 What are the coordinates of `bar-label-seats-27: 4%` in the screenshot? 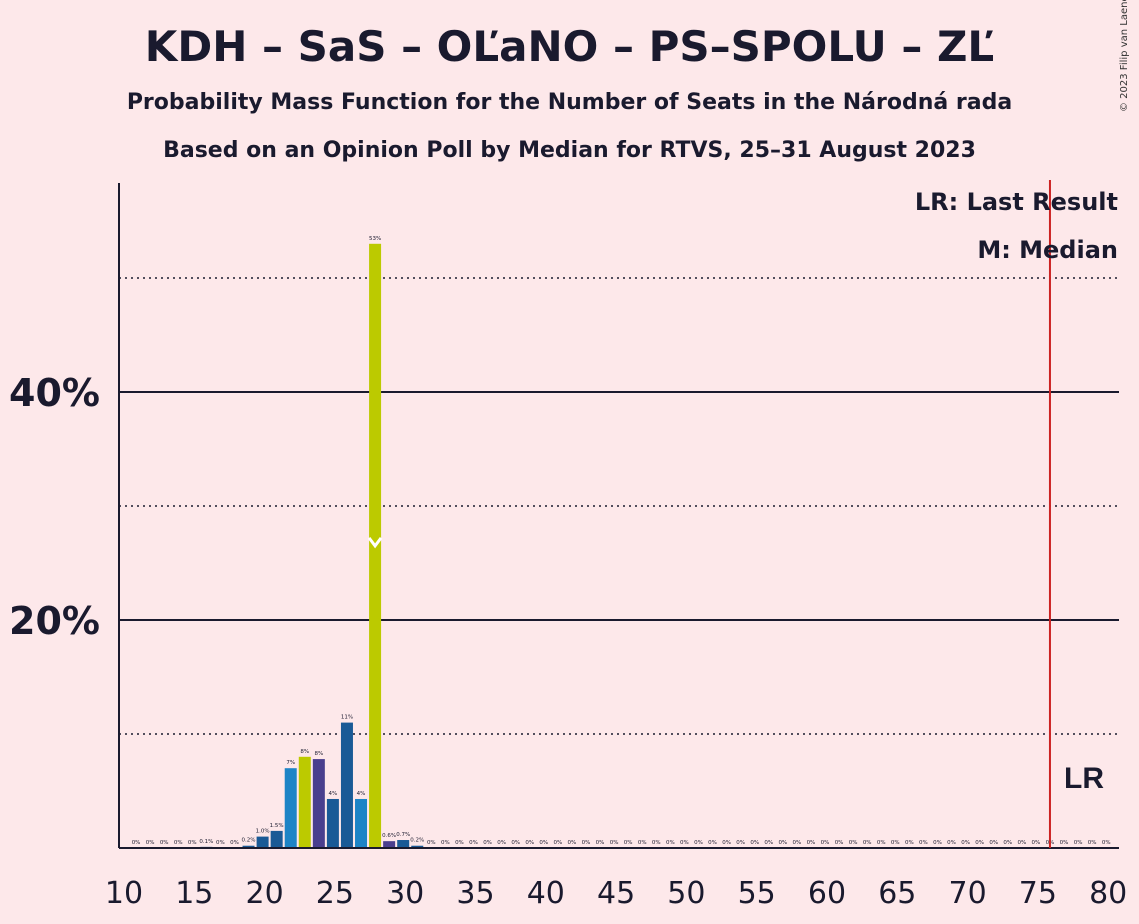 It's located at (361, 794).